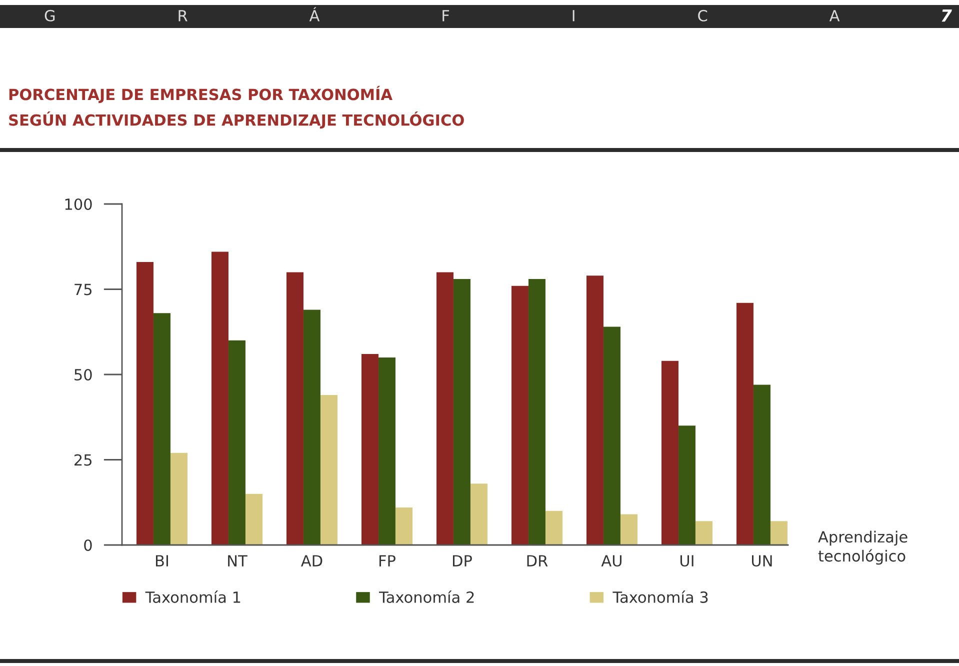  What do you see at coordinates (462, 560) in the screenshot?
I see `x-tick-label: DP` at bounding box center [462, 560].